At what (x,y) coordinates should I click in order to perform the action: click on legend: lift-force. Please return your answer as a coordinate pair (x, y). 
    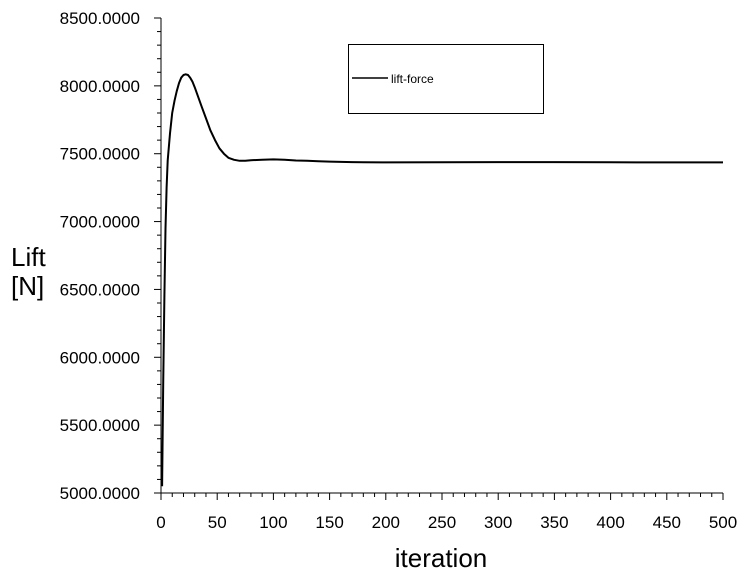
    Looking at the image, I should click on (446, 79).